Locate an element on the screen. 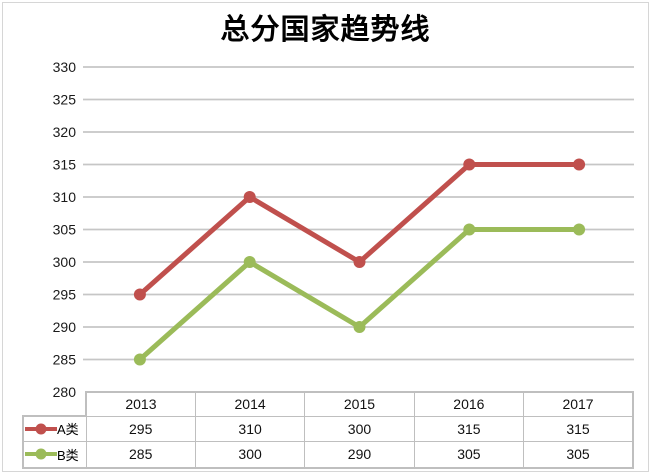  y-axis-tick-label: 285 is located at coordinates (65, 360).